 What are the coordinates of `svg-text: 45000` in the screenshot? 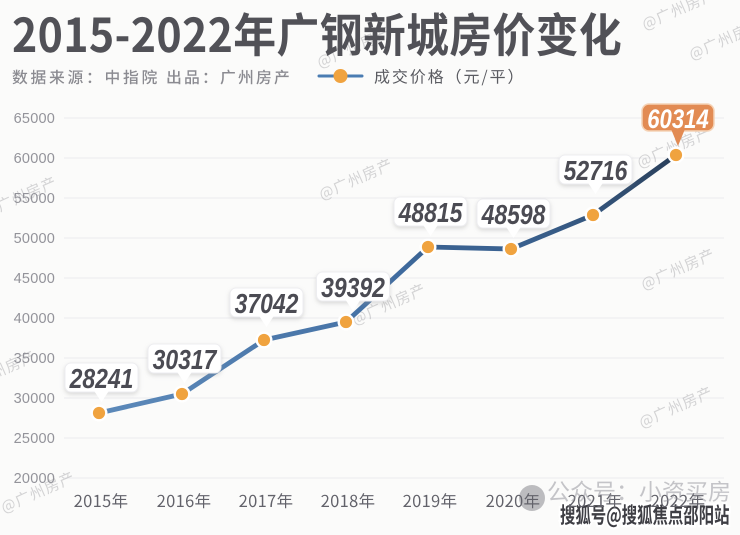 It's located at (34, 279).